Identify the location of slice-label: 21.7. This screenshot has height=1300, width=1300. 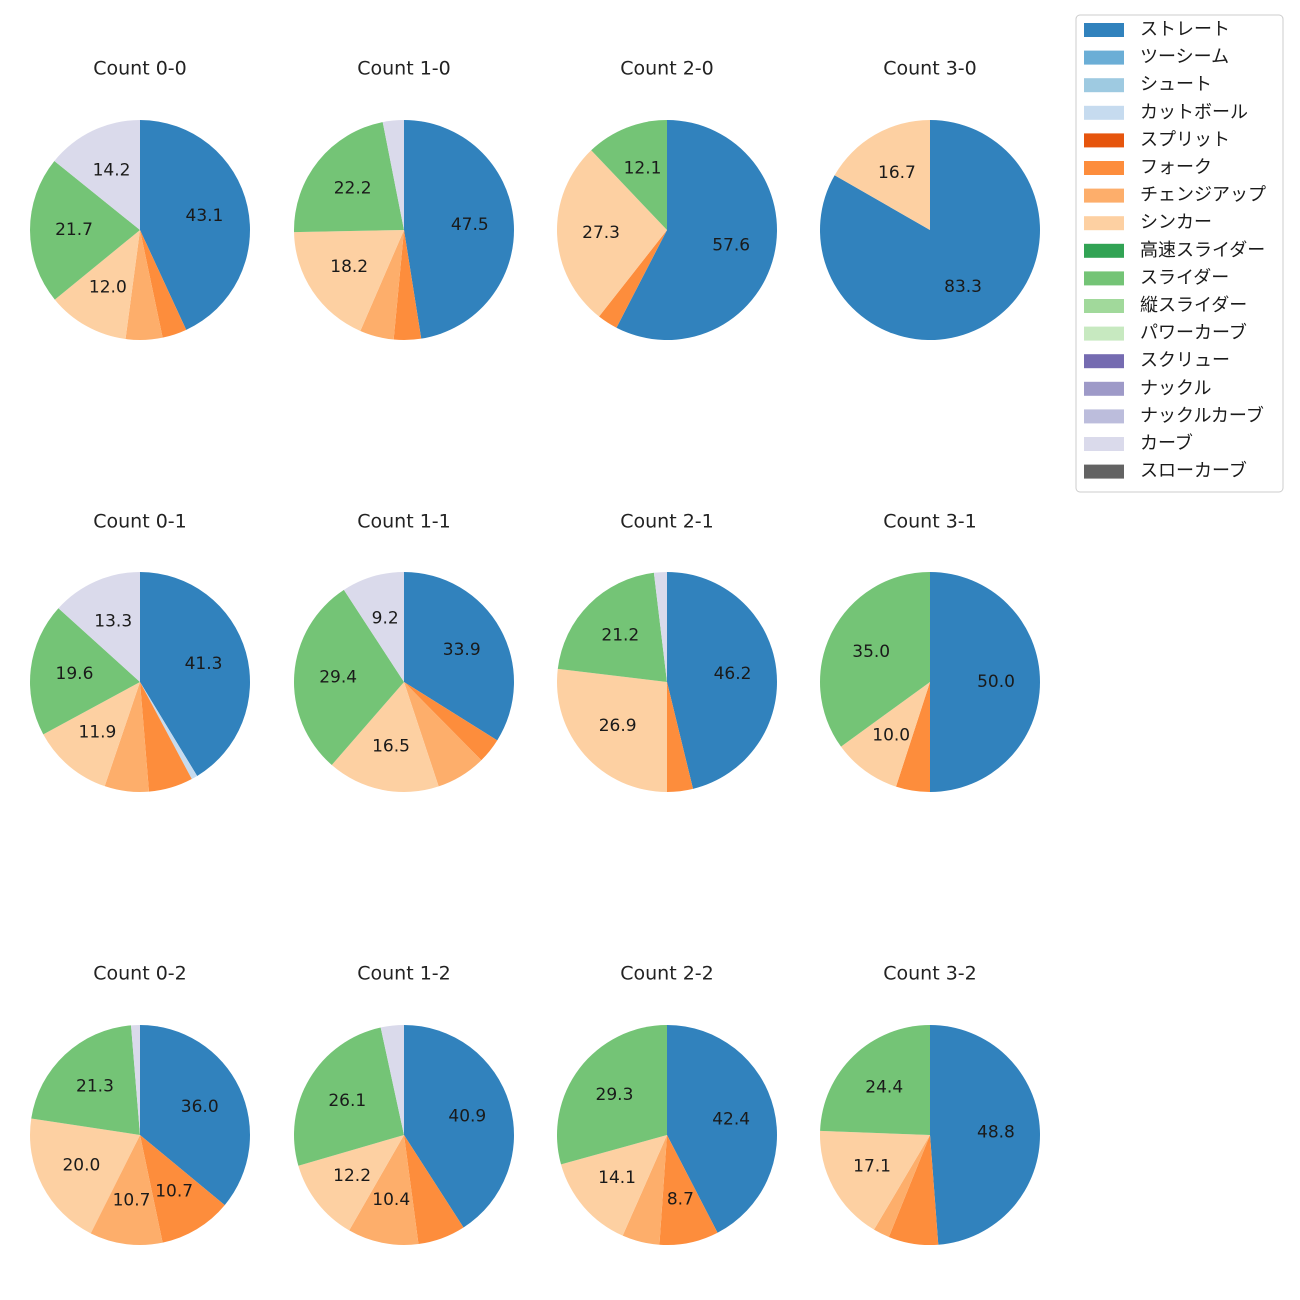
(74, 230).